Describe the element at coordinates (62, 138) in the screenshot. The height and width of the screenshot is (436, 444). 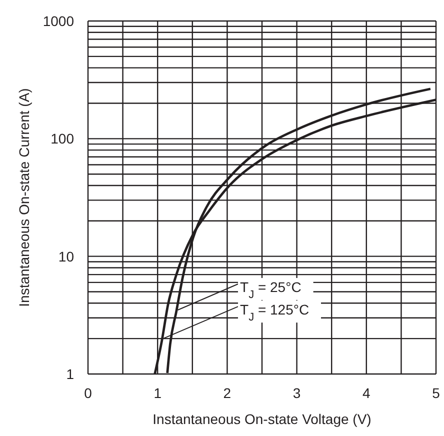
I see `y-tick-label: 100` at that location.